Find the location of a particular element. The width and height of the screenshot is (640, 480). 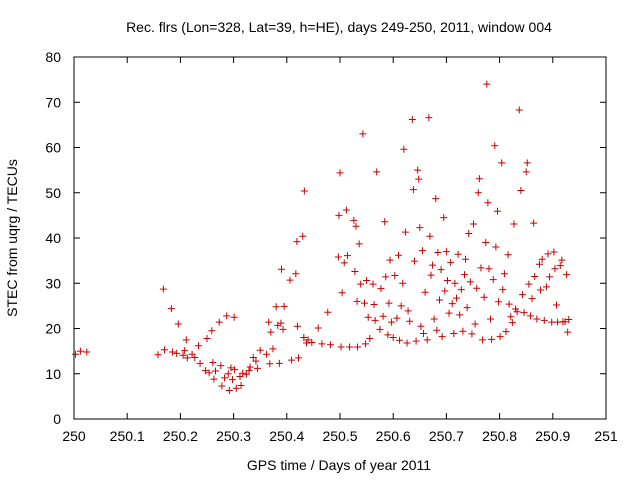

y-tick-label: 60 is located at coordinates (53, 148).